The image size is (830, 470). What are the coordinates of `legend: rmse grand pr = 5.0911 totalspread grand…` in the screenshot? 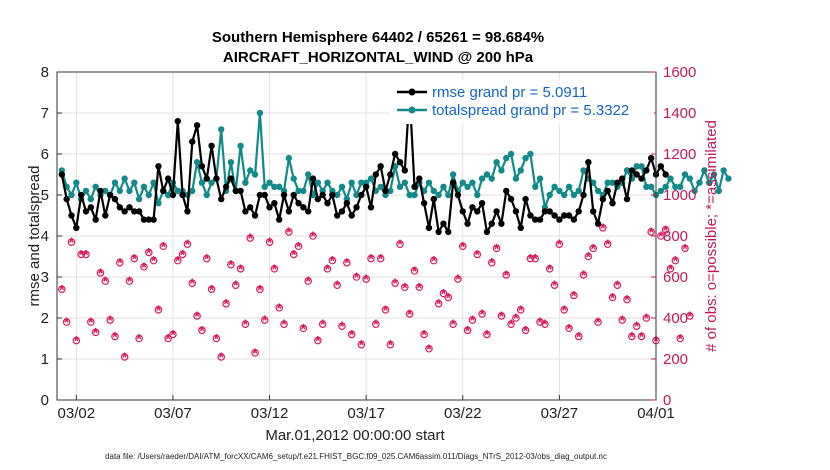 It's located at (522, 101).